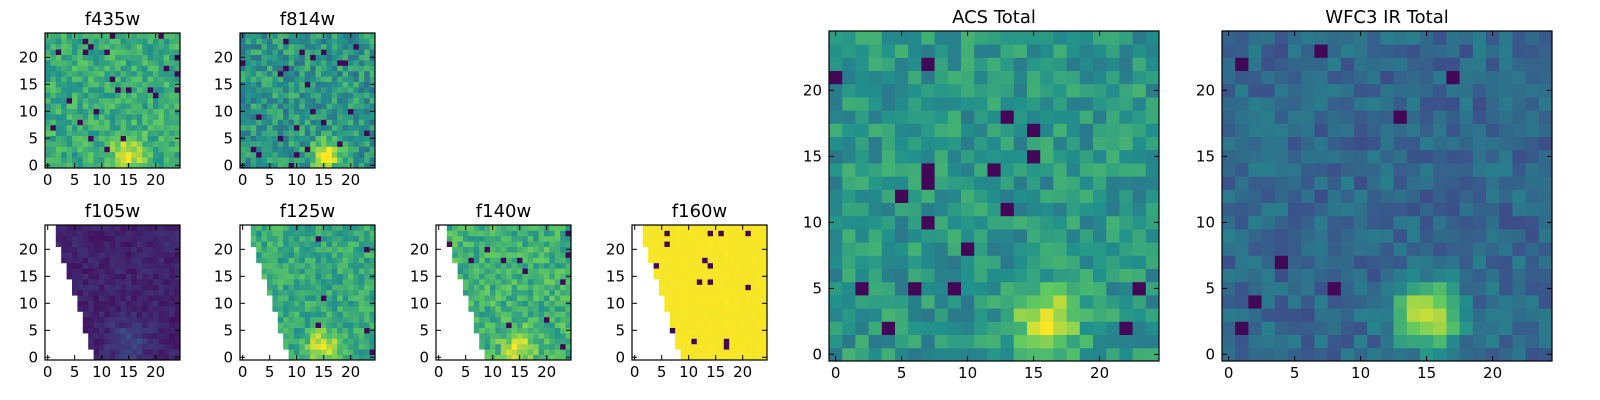 The height and width of the screenshot is (400, 1600). I want to click on y-tick-label: 10, so click(615, 303).